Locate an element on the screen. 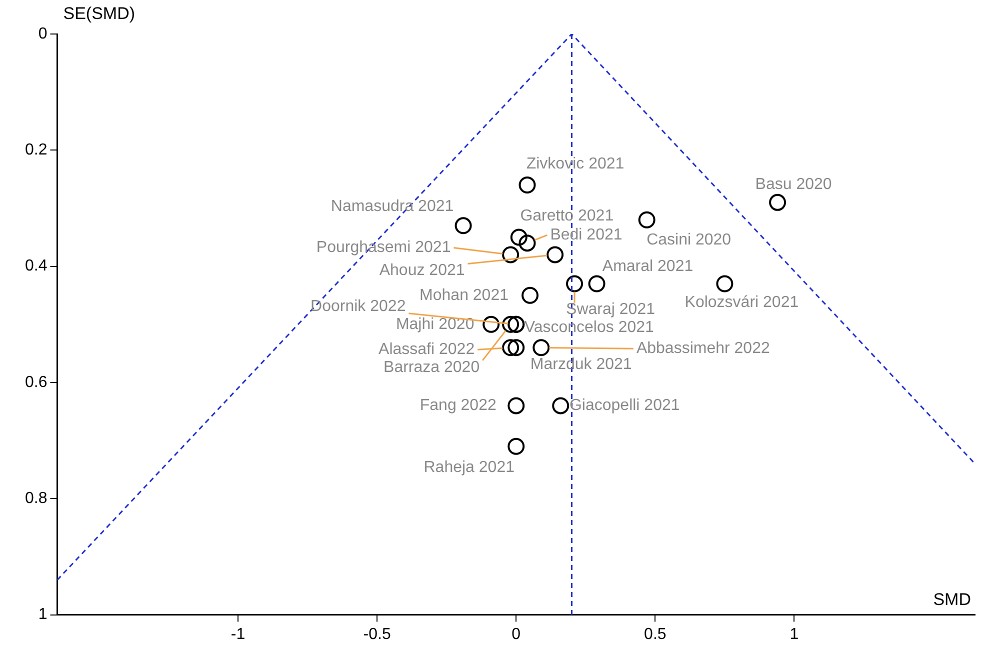 Image resolution: width=987 pixels, height=647 pixels. x-tick-label: -1 is located at coordinates (238, 634).